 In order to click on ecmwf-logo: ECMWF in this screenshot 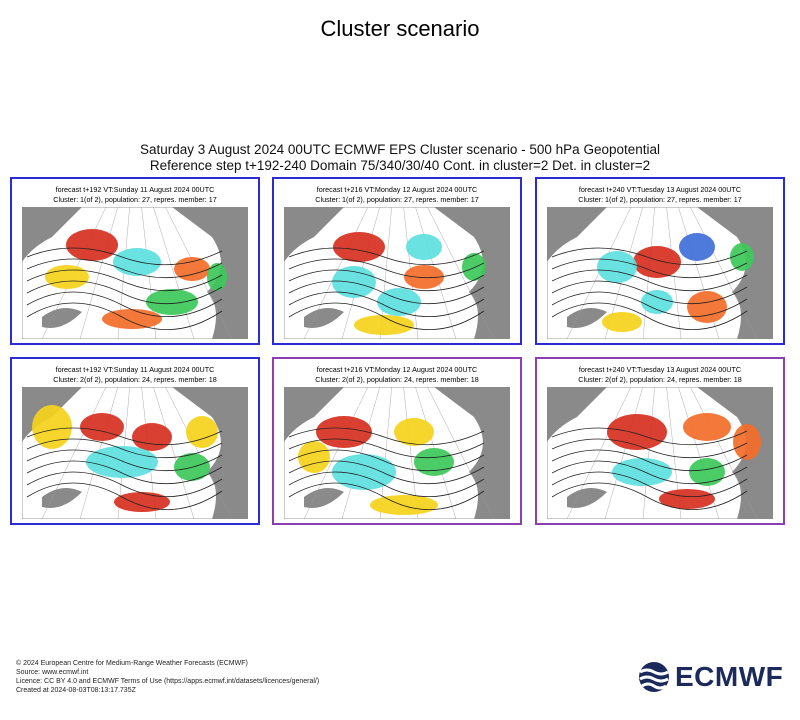, I will do `click(712, 677)`.